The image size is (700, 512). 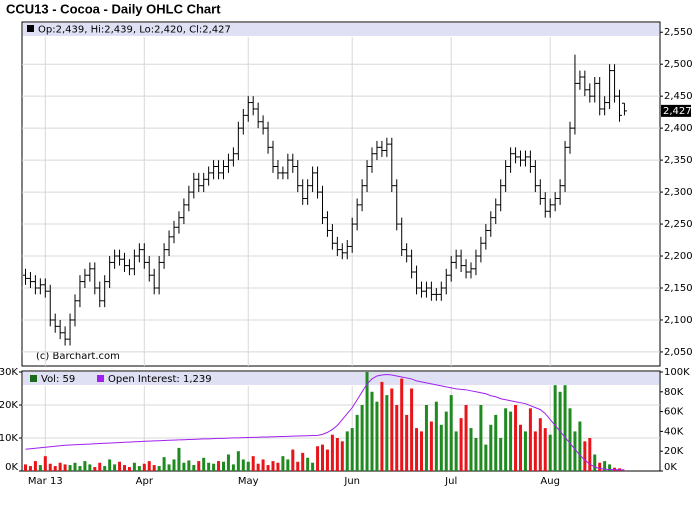 I want to click on y-tick-label: 2,200, so click(x=678, y=256).